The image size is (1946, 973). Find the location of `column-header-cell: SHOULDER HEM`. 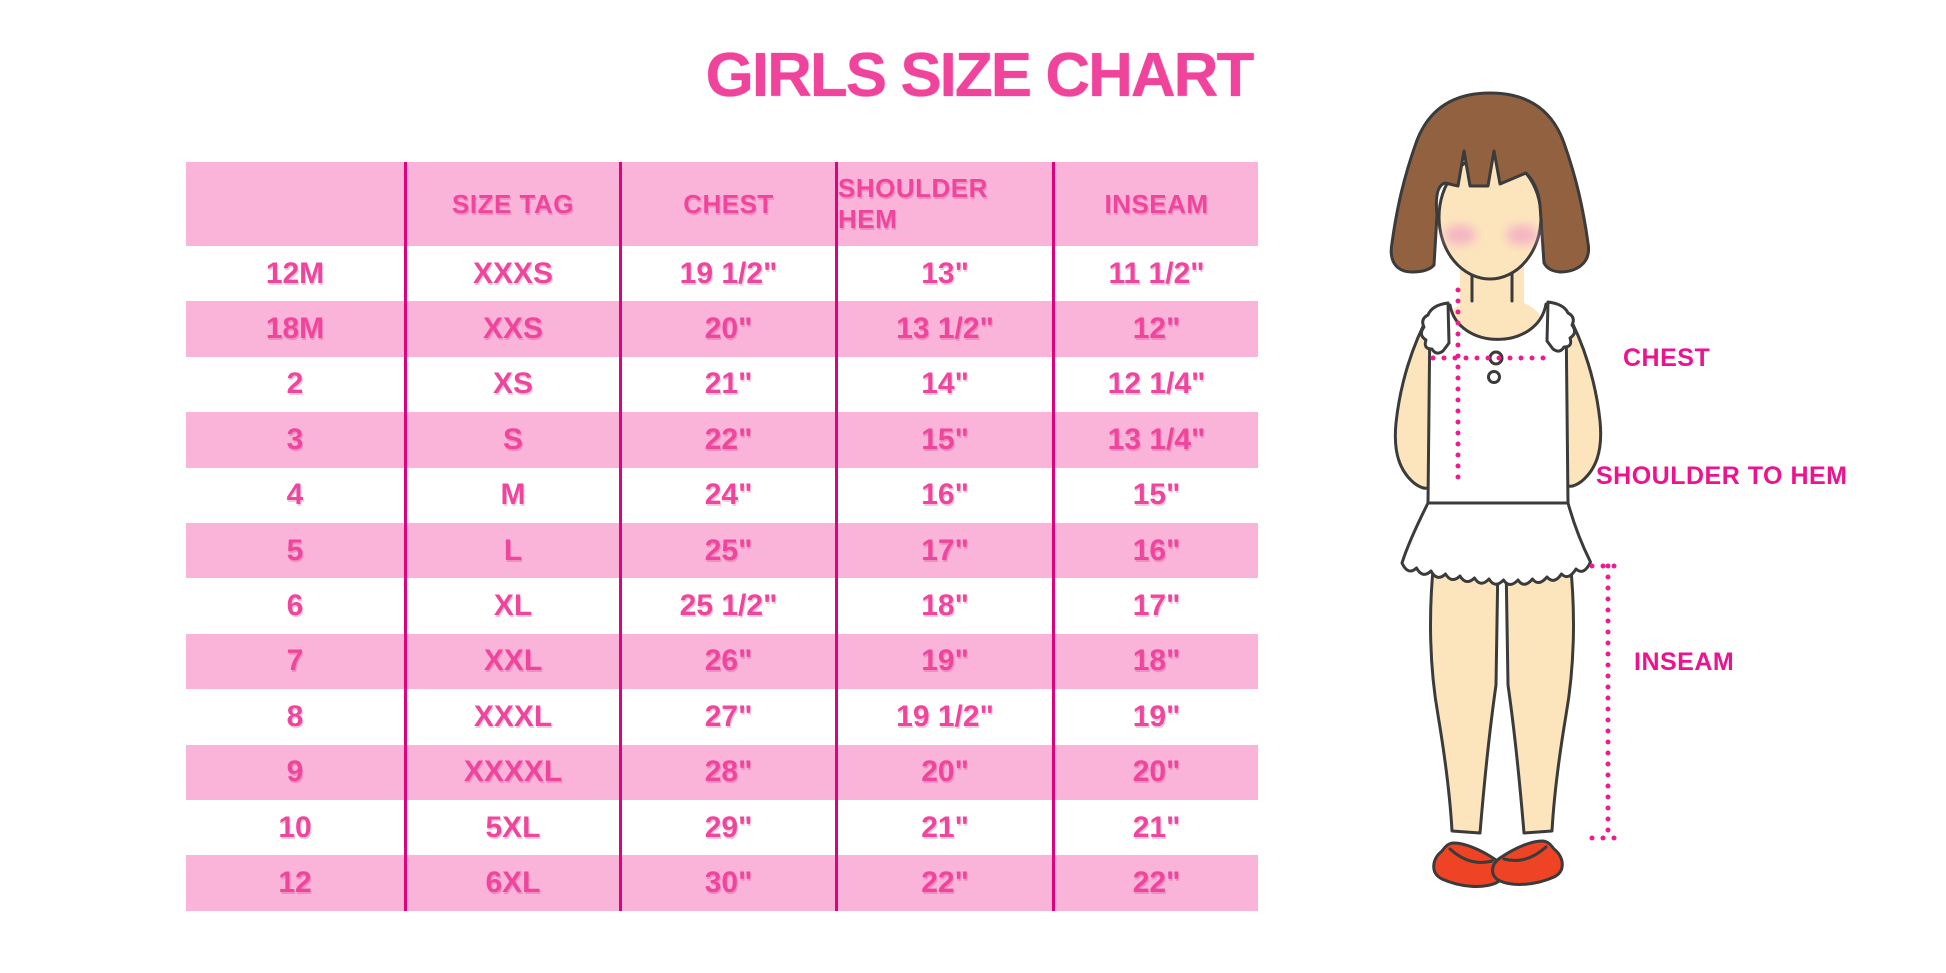

column-header-cell: SHOULDER HEM is located at coordinates (943, 204).